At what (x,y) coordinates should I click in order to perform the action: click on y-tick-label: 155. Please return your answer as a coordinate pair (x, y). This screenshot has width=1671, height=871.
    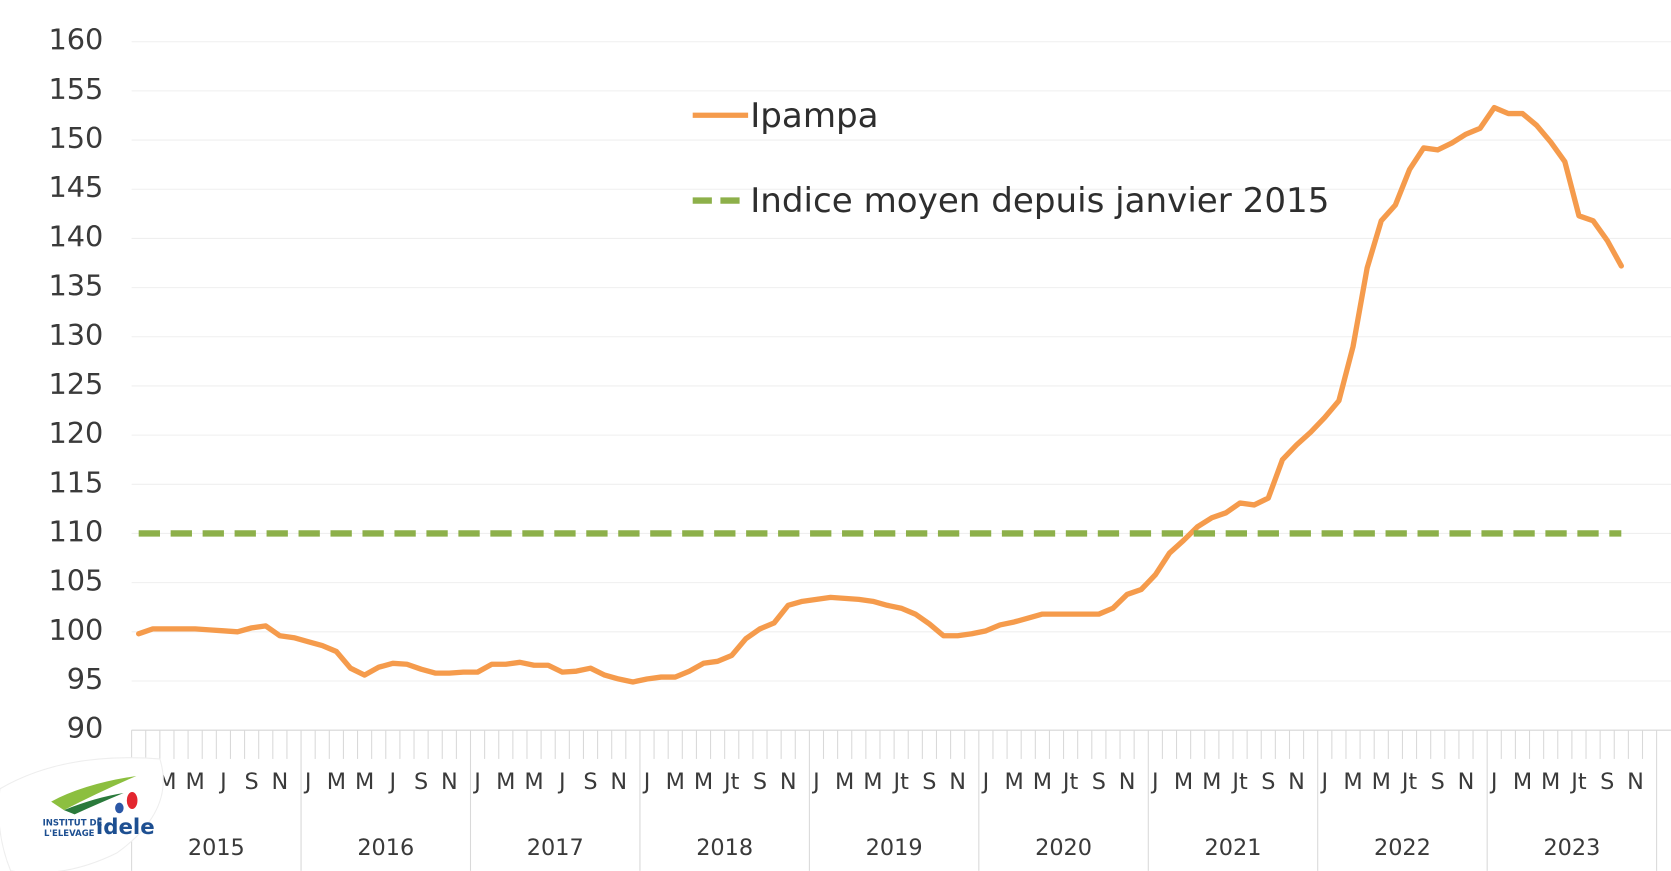
    Looking at the image, I should click on (75, 89).